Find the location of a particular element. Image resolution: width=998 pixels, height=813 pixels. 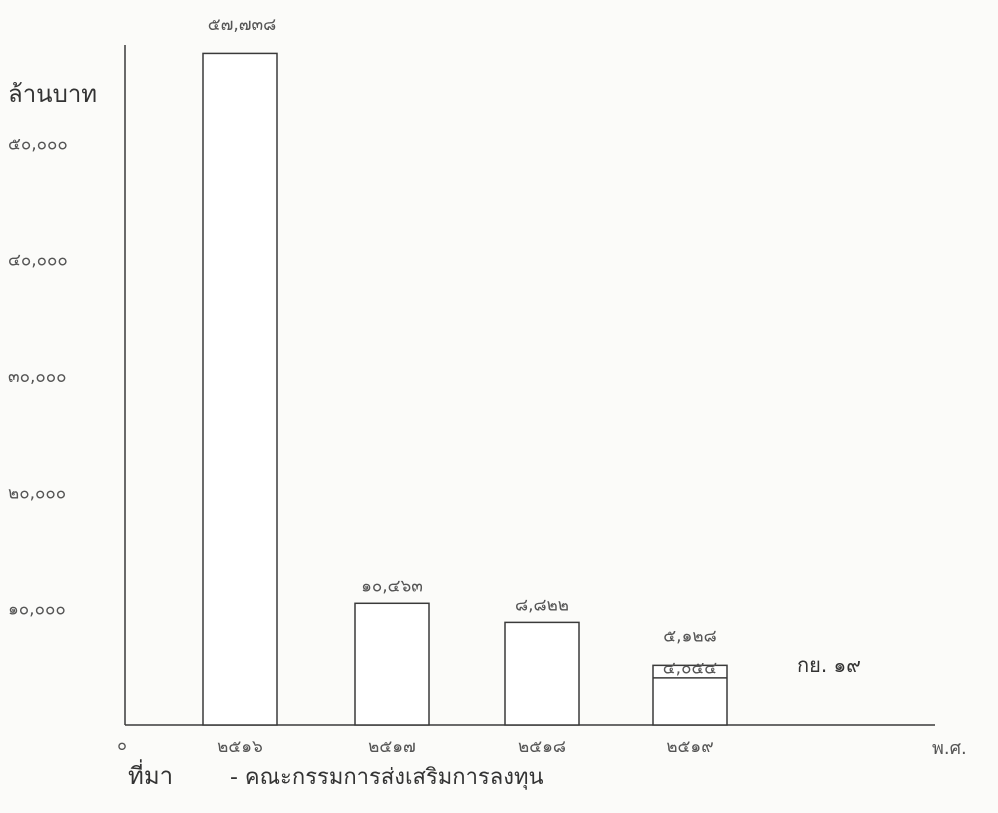

inner-marker-label: ๔,๐๕๔ is located at coordinates (690, 668).